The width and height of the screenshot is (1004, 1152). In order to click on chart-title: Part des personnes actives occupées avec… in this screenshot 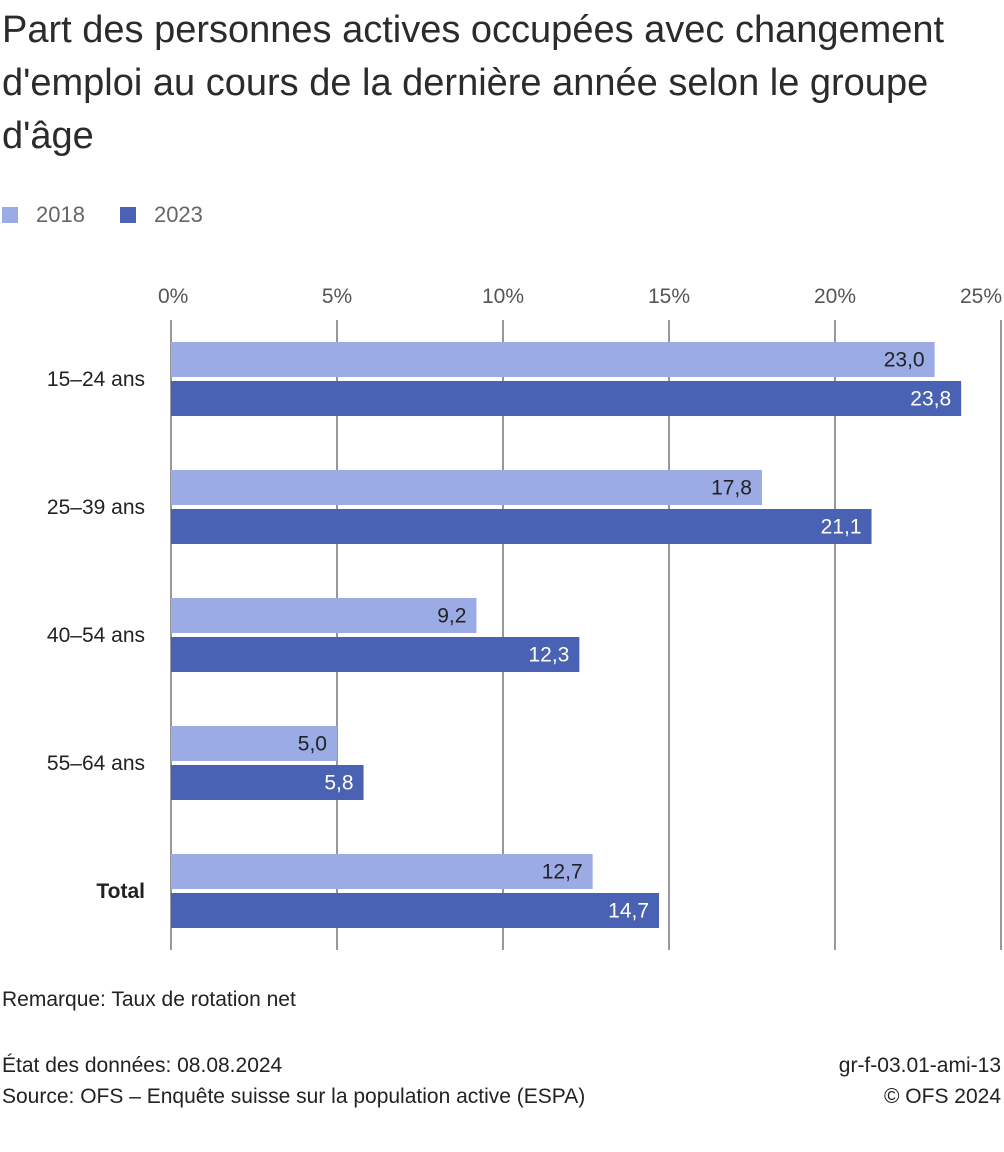, I will do `click(473, 83)`.